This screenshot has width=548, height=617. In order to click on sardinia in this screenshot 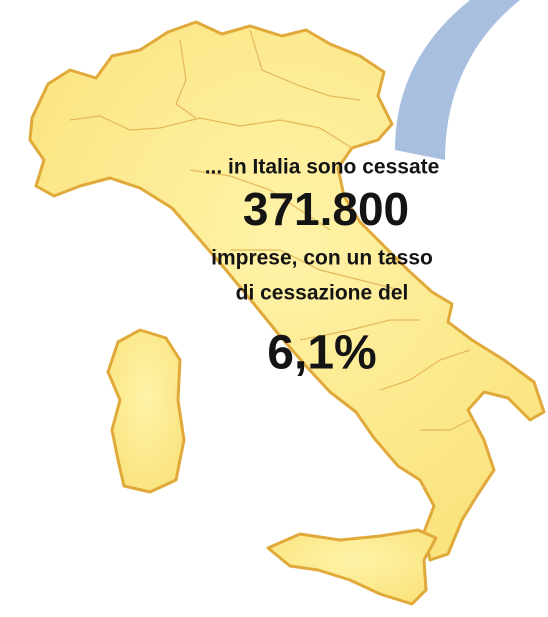, I will do `click(146, 411)`.